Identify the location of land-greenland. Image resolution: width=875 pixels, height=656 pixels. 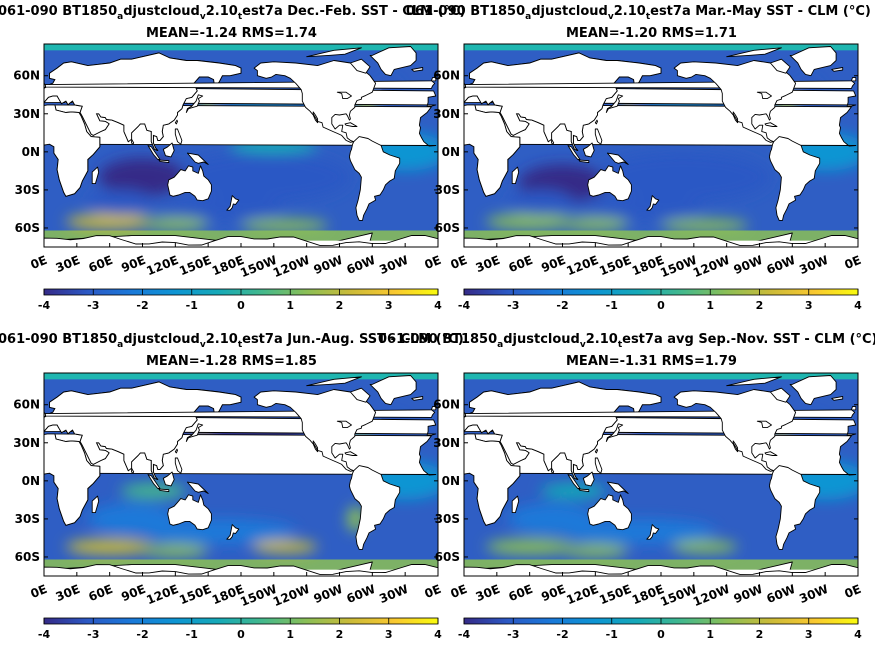
(813, 390).